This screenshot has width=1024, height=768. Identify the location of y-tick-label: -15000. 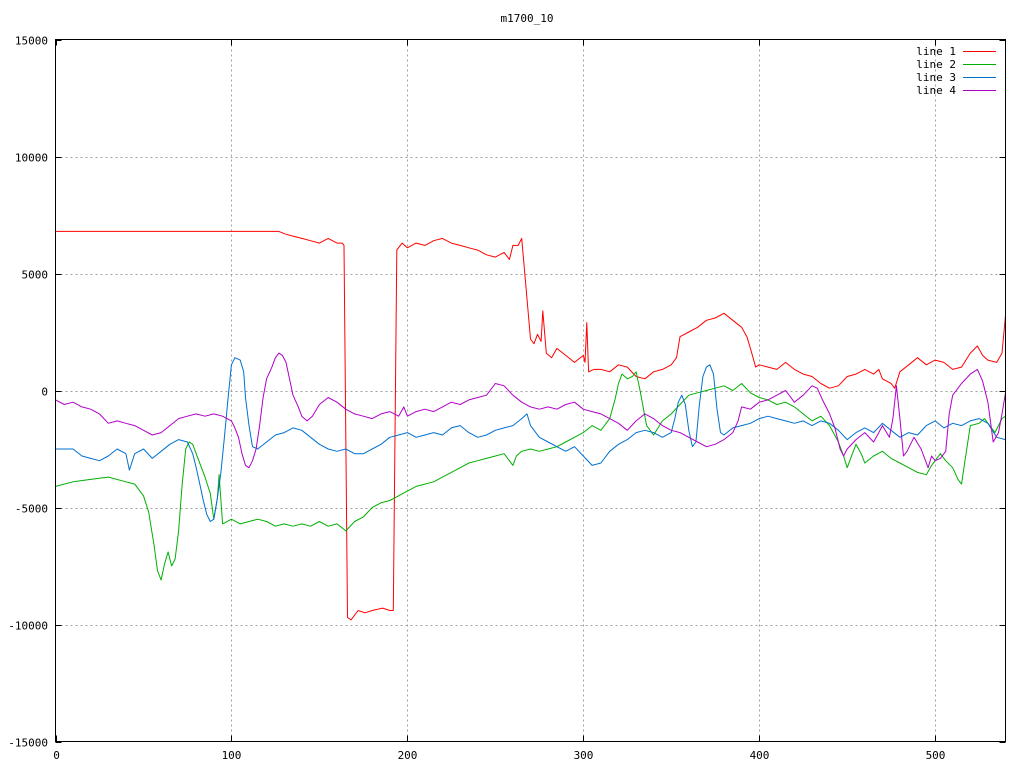
(28, 743).